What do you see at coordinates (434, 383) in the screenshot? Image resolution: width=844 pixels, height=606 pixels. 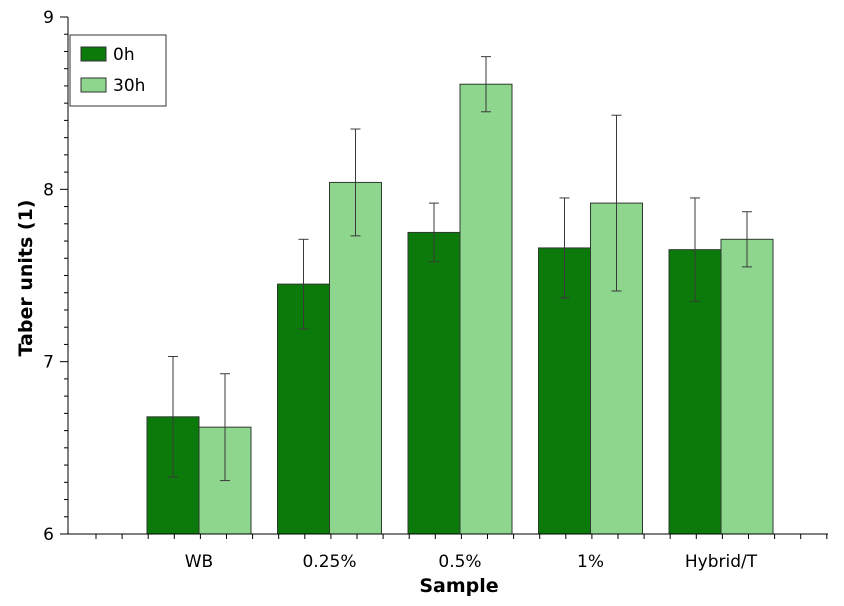 I see `bar-0h-0.5%` at bounding box center [434, 383].